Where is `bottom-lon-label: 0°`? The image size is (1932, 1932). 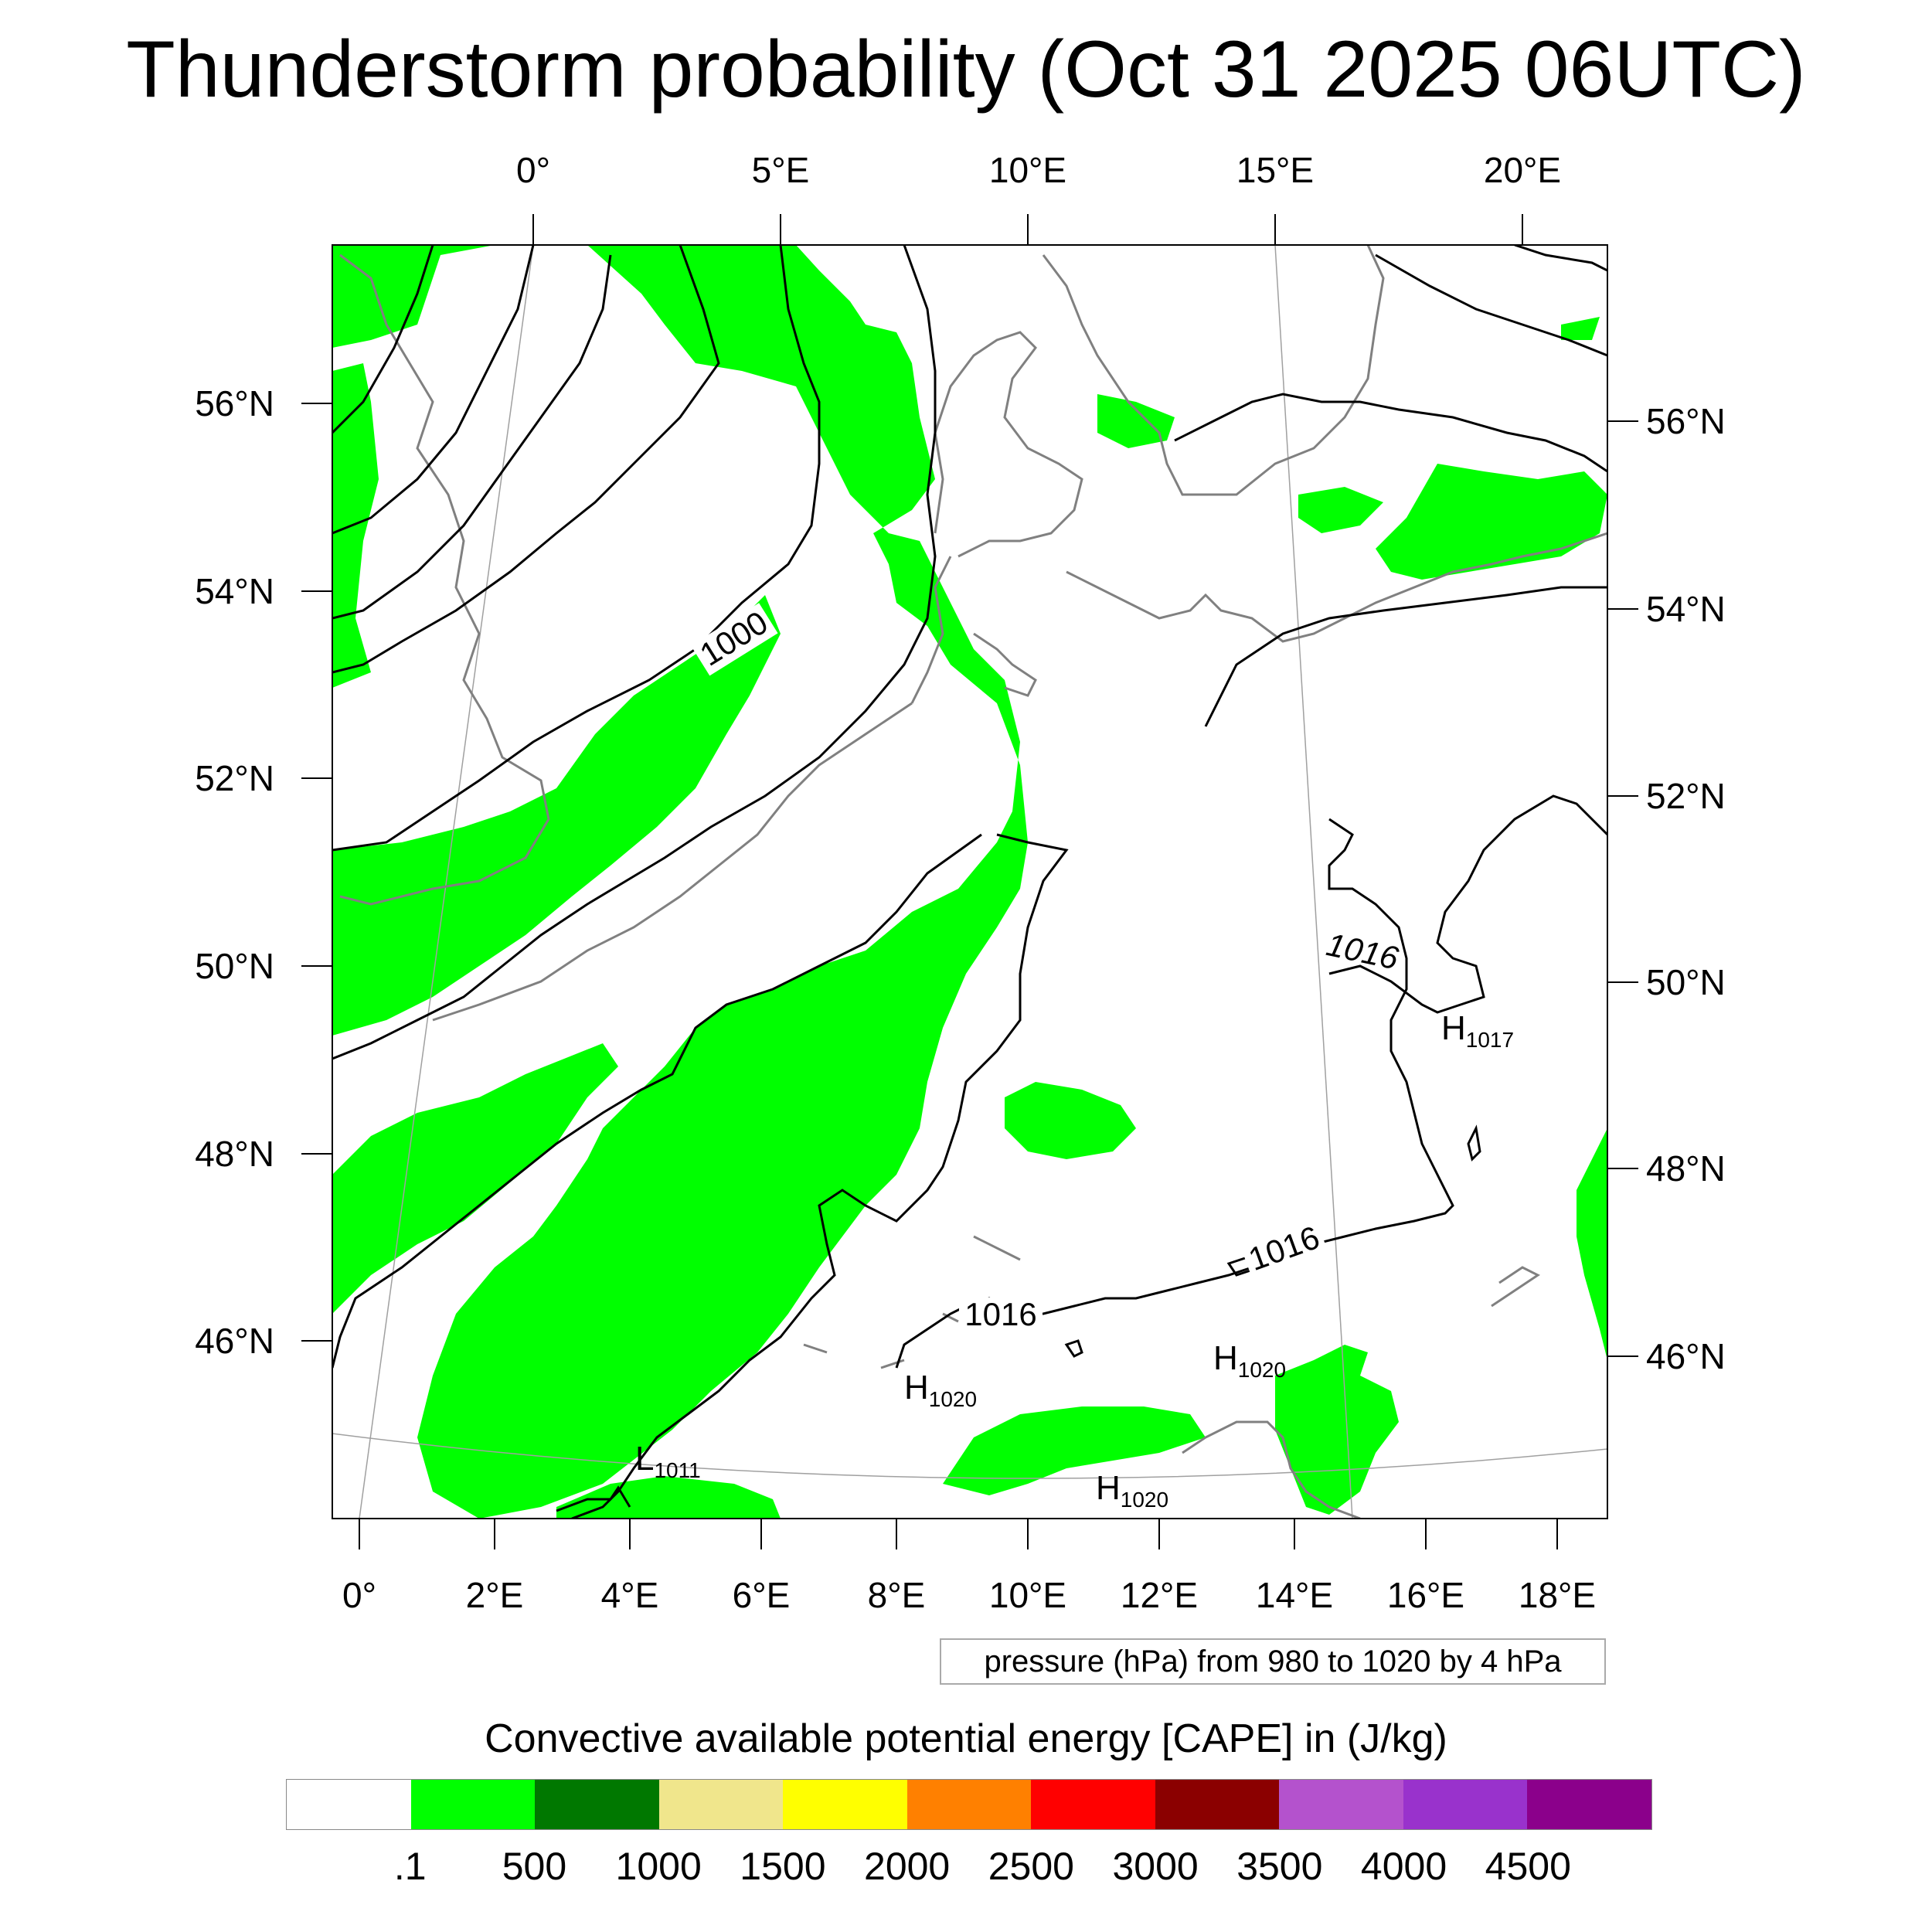 bottom-lon-label: 0° is located at coordinates (359, 1595).